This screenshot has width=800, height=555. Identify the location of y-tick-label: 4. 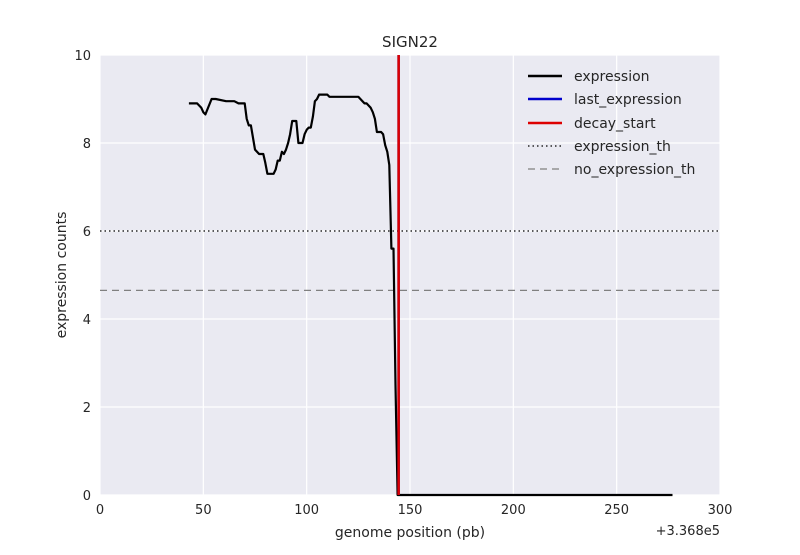
(87, 320).